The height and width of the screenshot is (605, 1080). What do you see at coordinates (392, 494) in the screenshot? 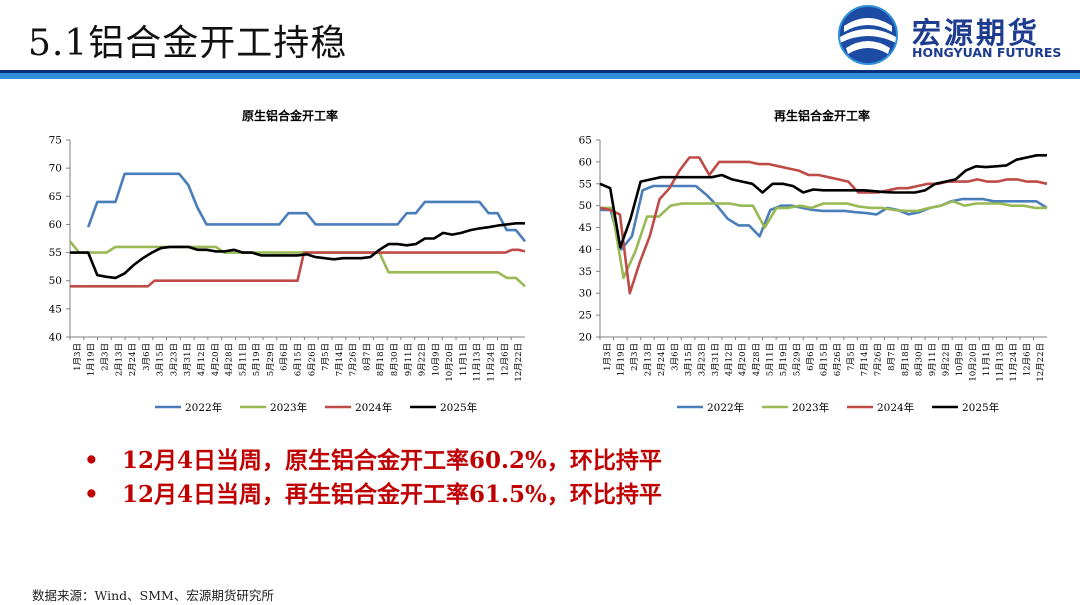
I see `summary-bullet-text: 12月4日当周，再生铝合金开工率61.5%，环比持平` at bounding box center [392, 494].